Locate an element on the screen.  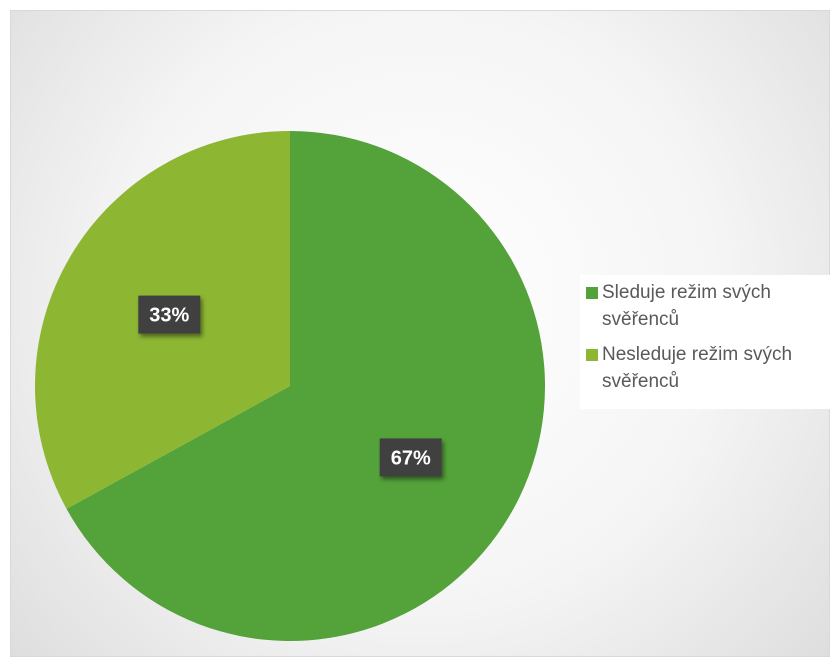
data-label-text-nesleduje: 33% is located at coordinates (169, 316).